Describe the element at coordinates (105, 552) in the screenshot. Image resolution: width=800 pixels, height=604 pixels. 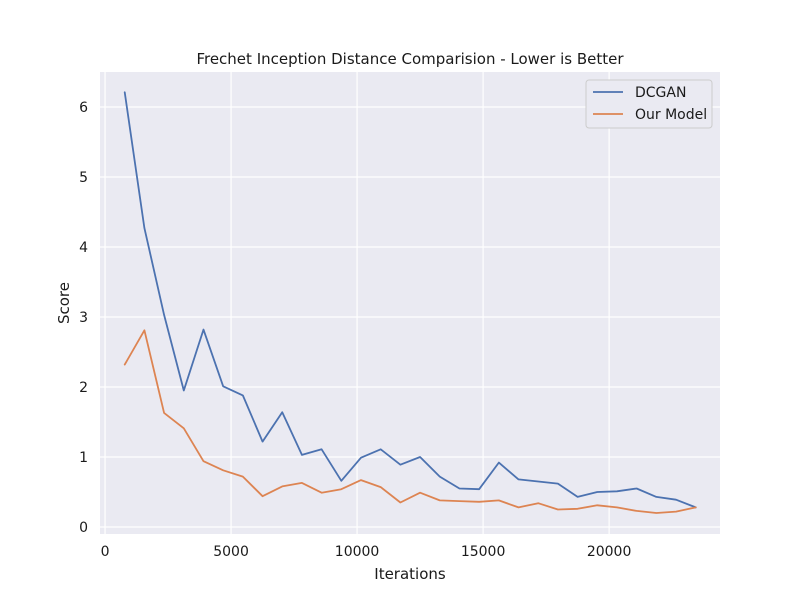
I see `x-tick-label: 0` at that location.